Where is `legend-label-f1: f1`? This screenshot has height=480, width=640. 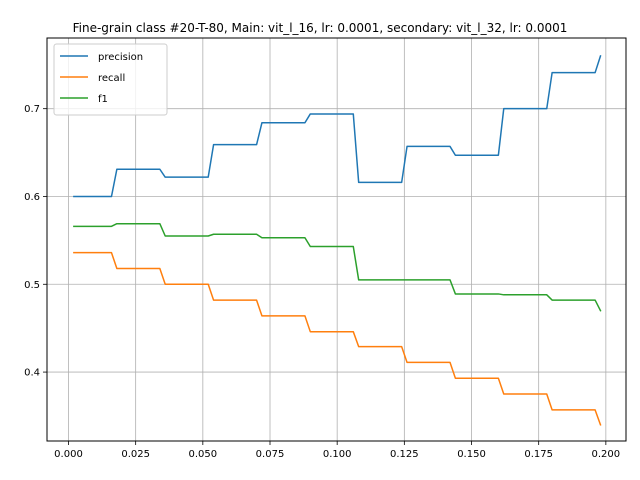 legend-label-f1: f1 is located at coordinates (103, 99).